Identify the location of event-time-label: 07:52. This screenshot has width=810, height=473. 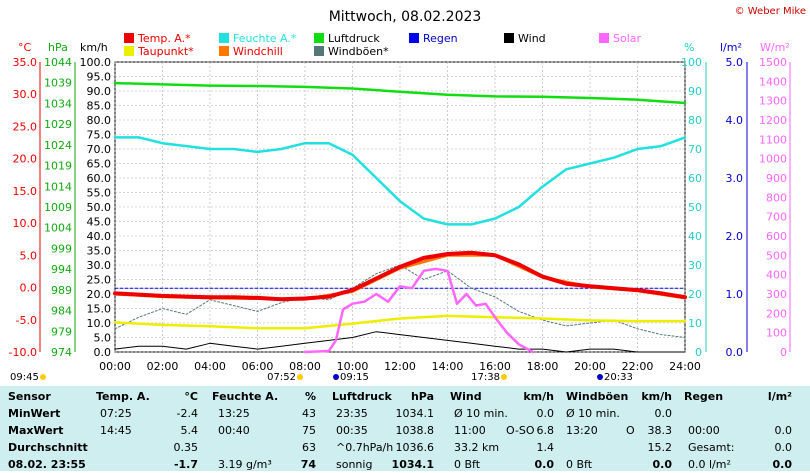
(281, 377).